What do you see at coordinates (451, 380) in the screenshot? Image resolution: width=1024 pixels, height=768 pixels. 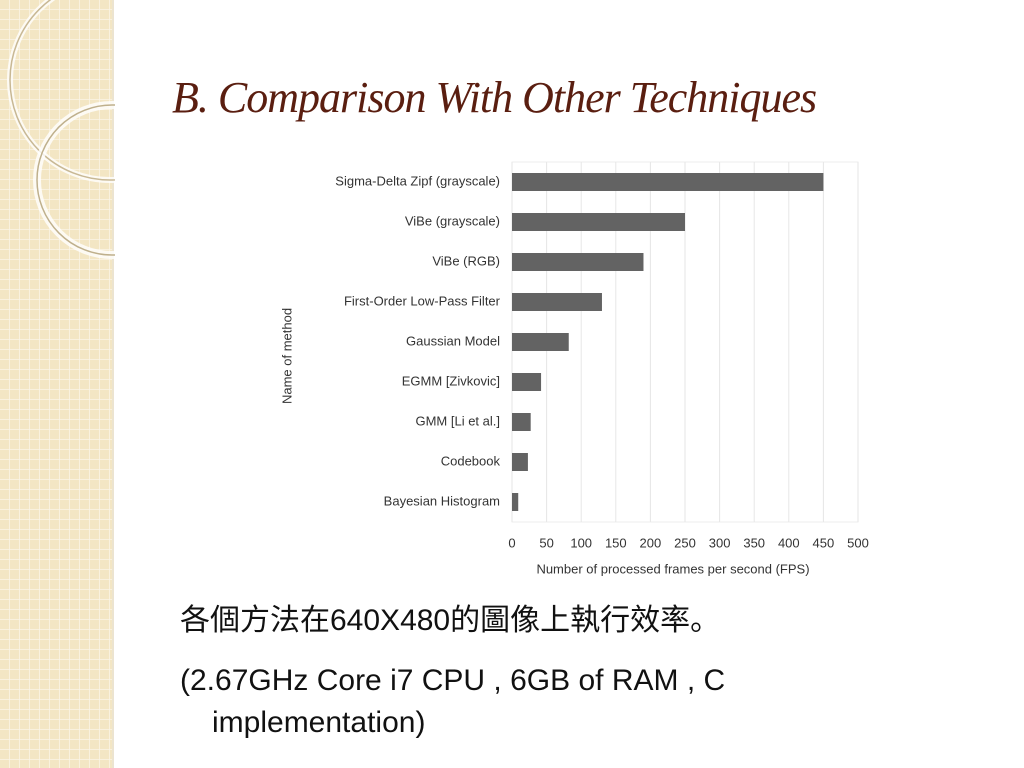 I see `y-tick-label: EGMM [Zivkovic]` at bounding box center [451, 380].